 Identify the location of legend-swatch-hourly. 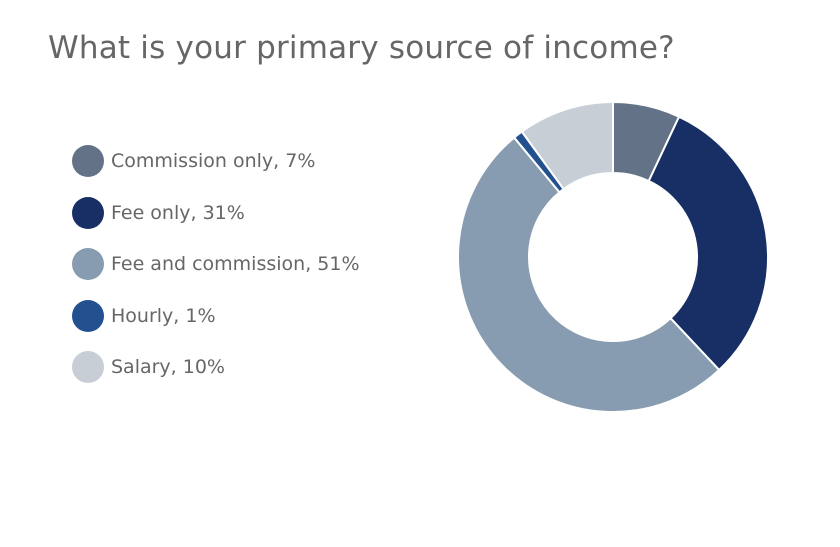
(88, 315).